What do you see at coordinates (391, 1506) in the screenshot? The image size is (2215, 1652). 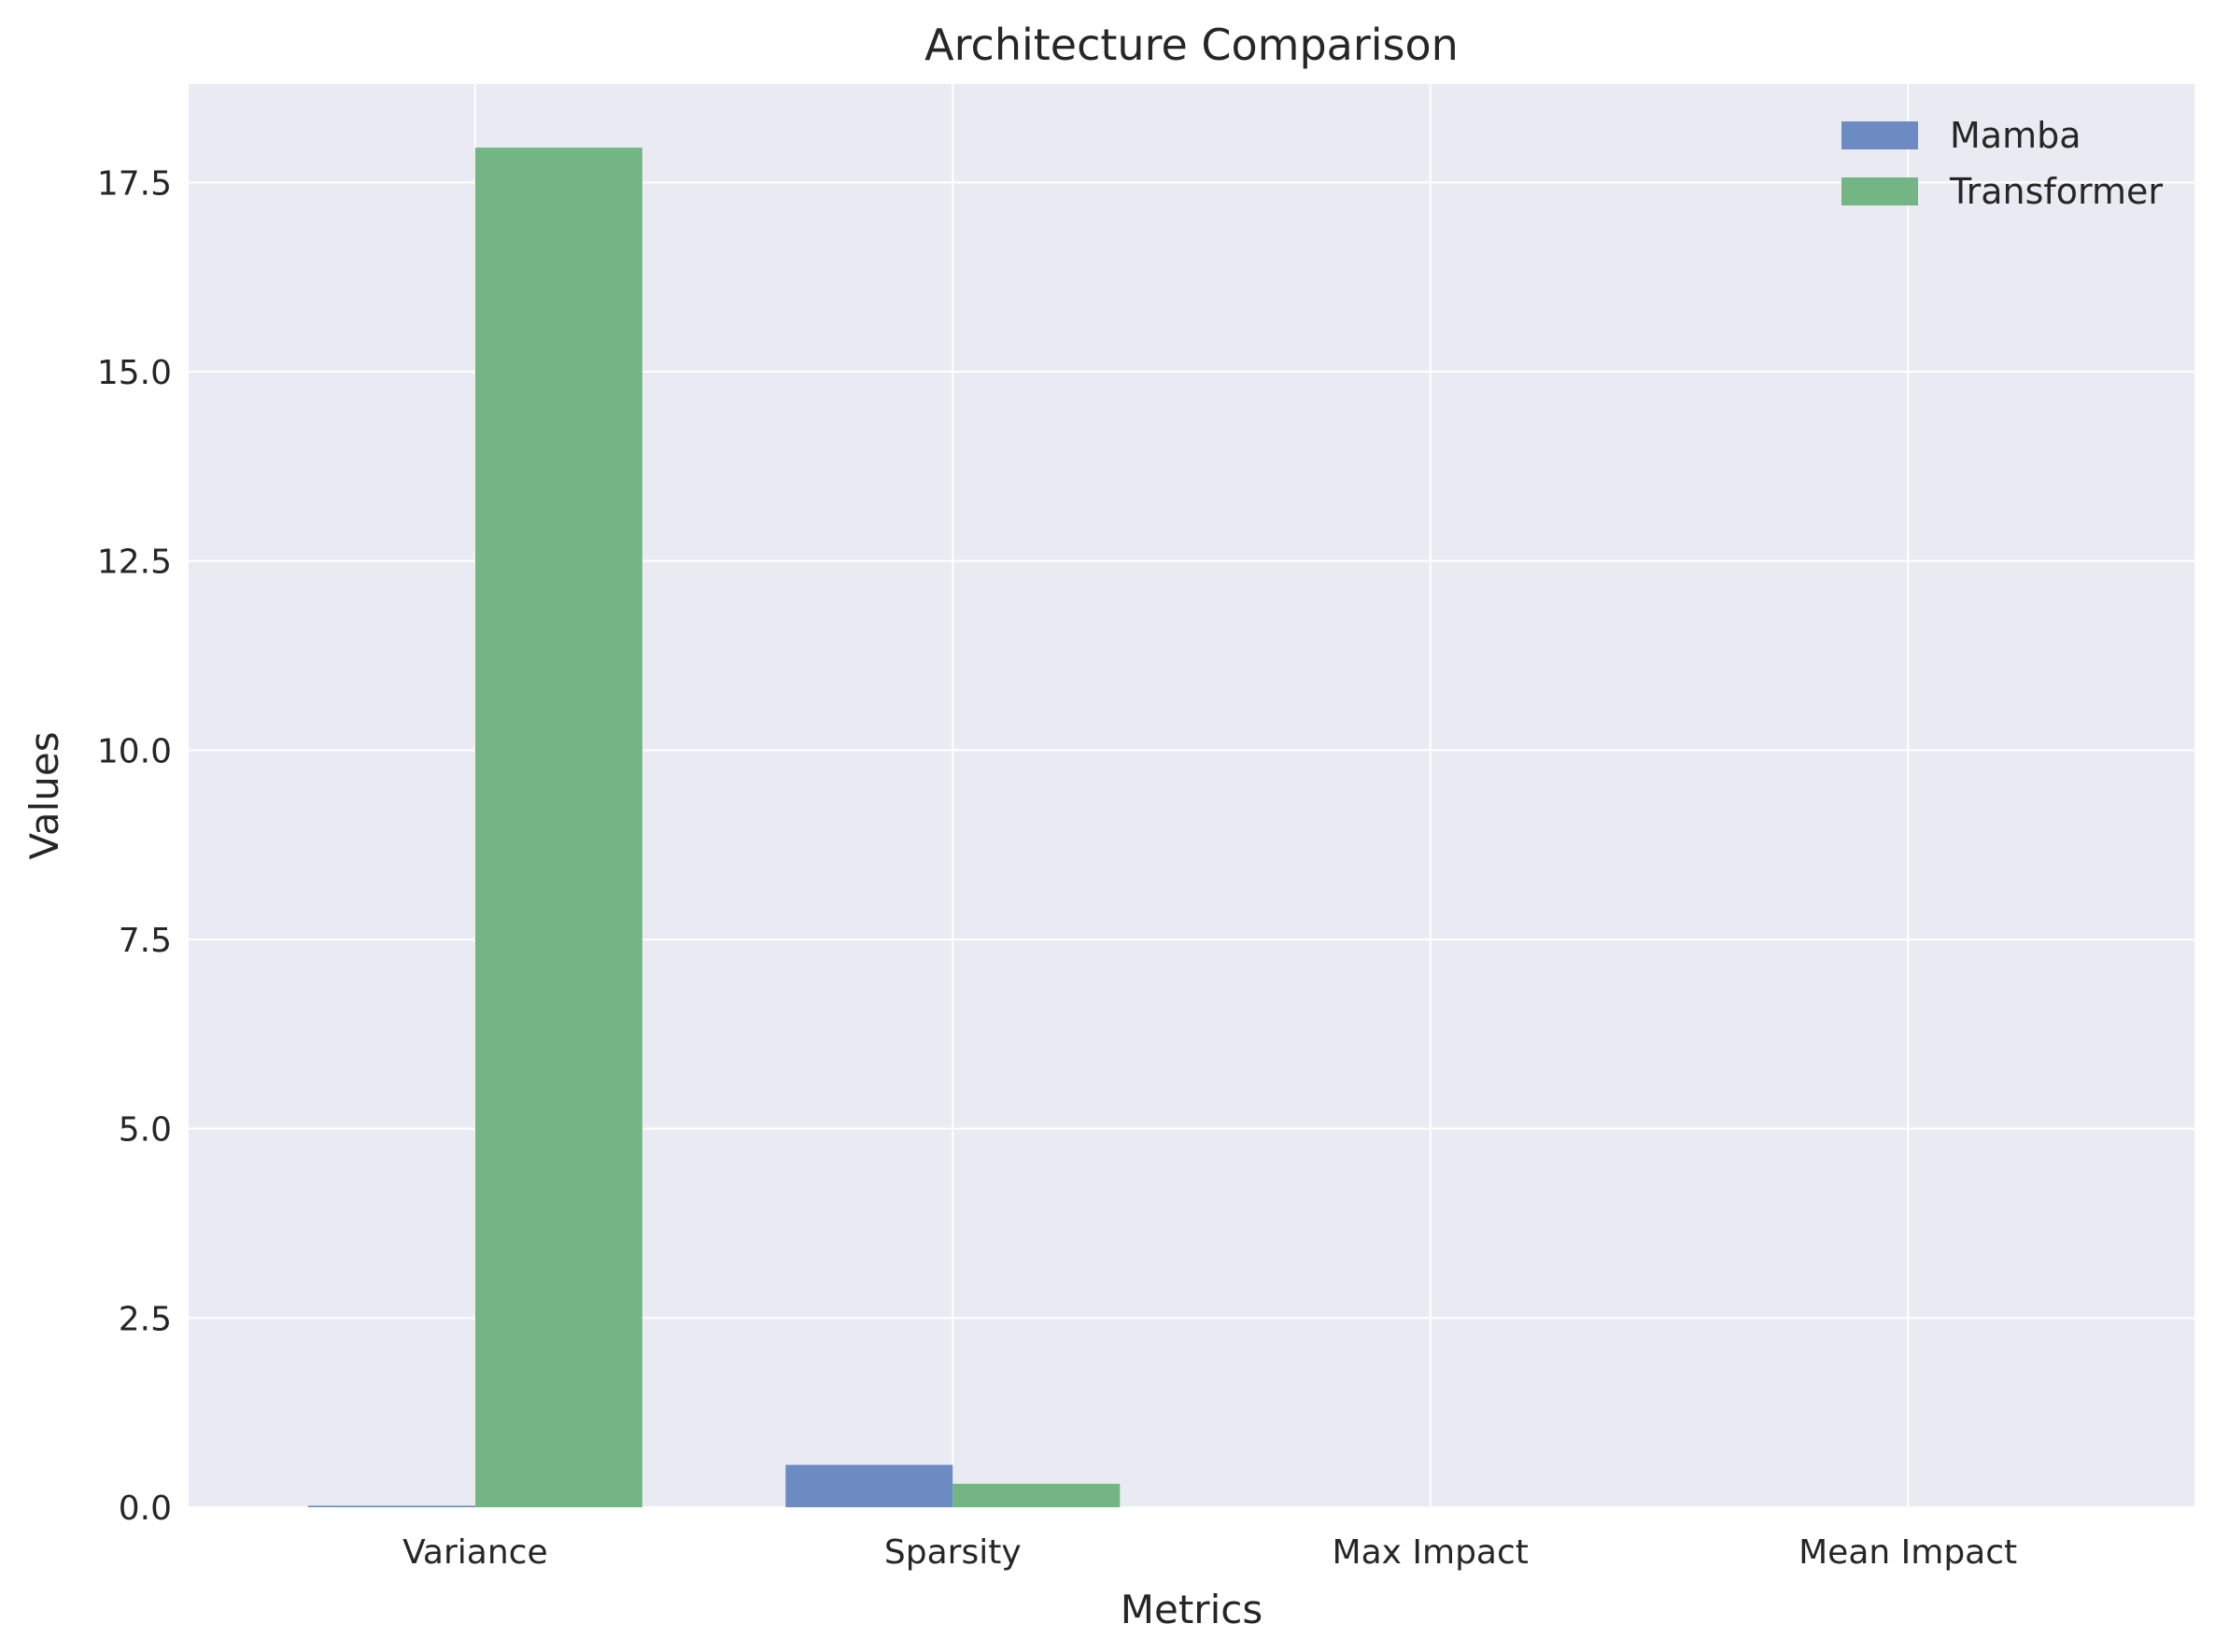 I see `bar-mamba-variance` at bounding box center [391, 1506].